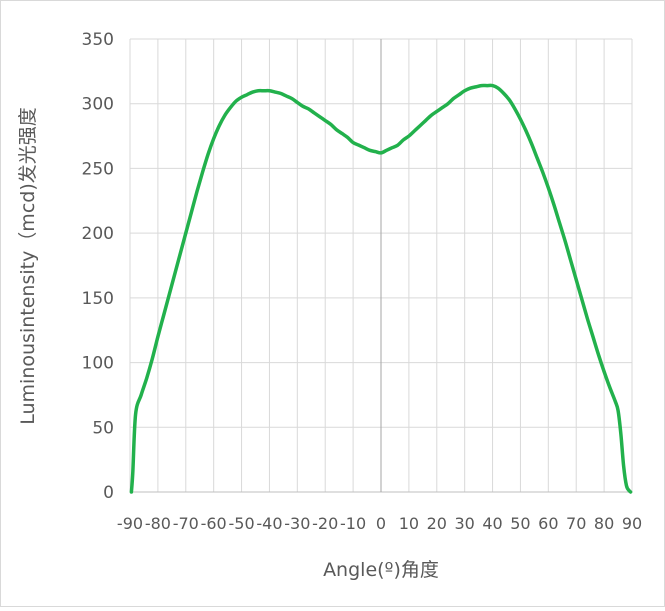  What do you see at coordinates (241, 523) in the screenshot?
I see `x-tick-label: -50` at bounding box center [241, 523].